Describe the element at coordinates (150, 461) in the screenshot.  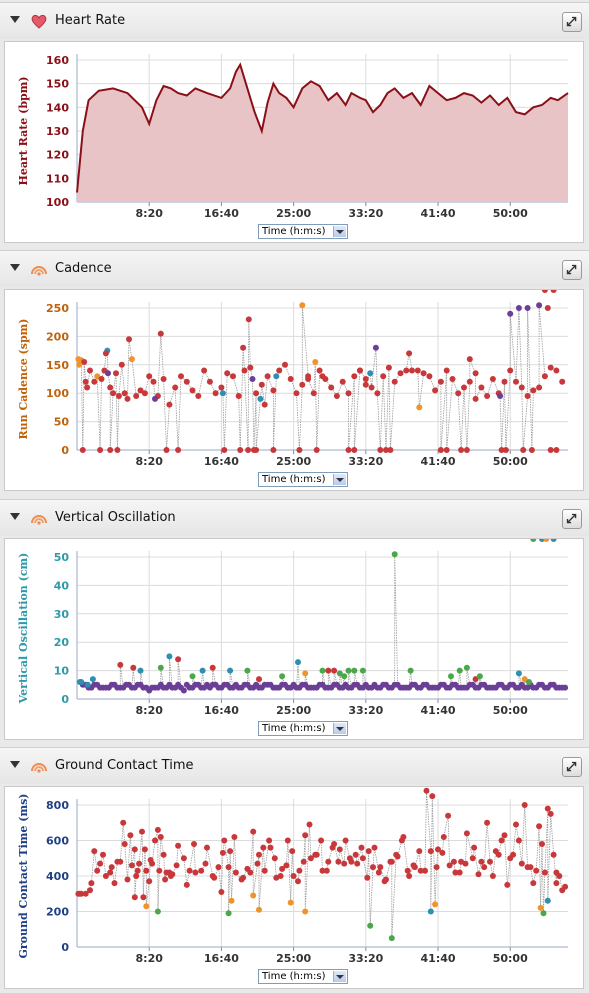
I see `x-tick-label: 8:20` at that location.